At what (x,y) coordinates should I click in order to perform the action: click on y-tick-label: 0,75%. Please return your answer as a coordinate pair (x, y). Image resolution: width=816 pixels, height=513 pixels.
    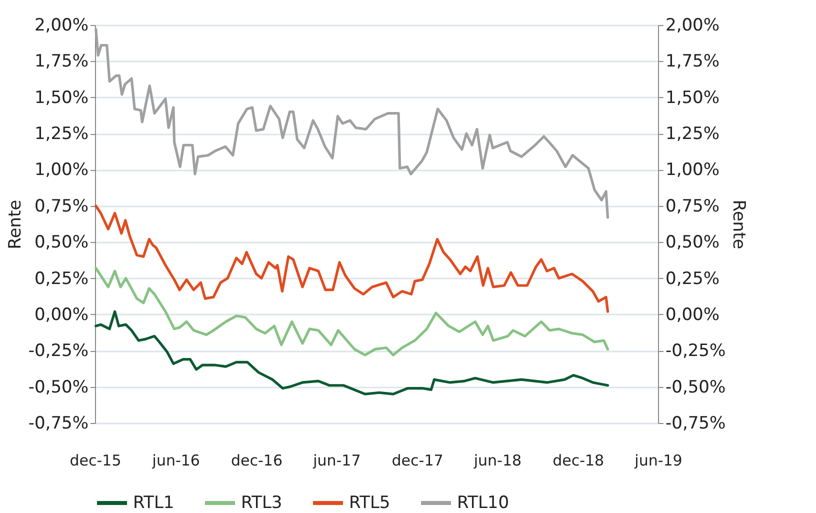
    Looking at the image, I should click on (61, 206).